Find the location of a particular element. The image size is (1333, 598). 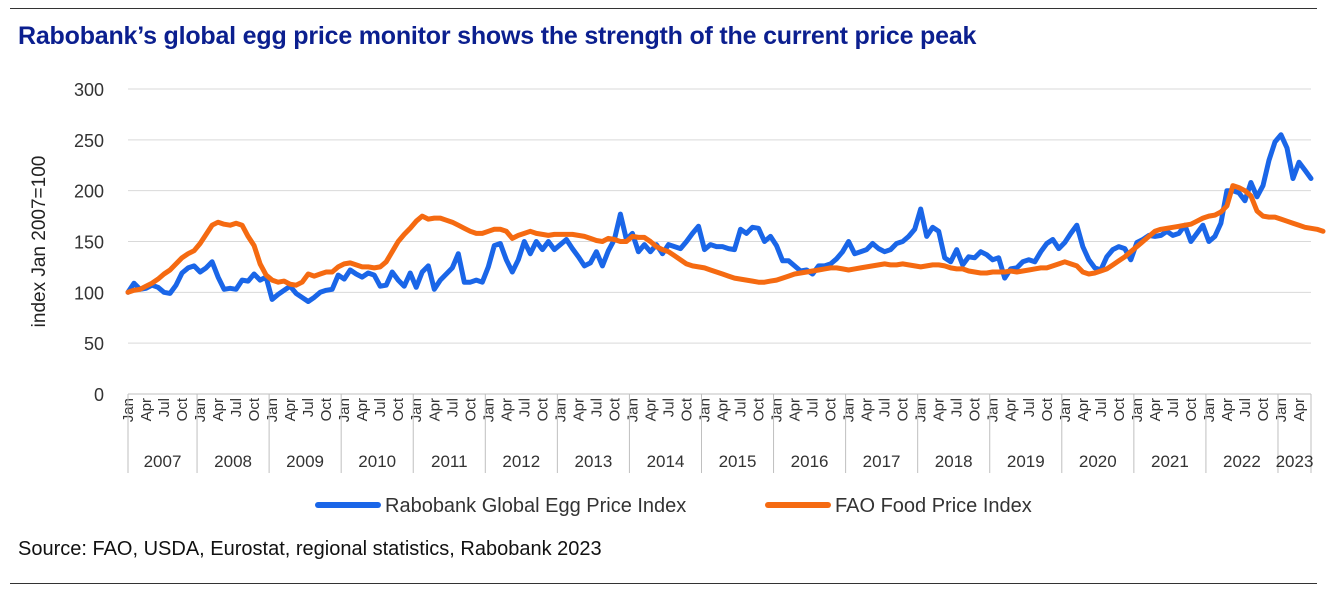

x-year-label: 2015 is located at coordinates (738, 461).